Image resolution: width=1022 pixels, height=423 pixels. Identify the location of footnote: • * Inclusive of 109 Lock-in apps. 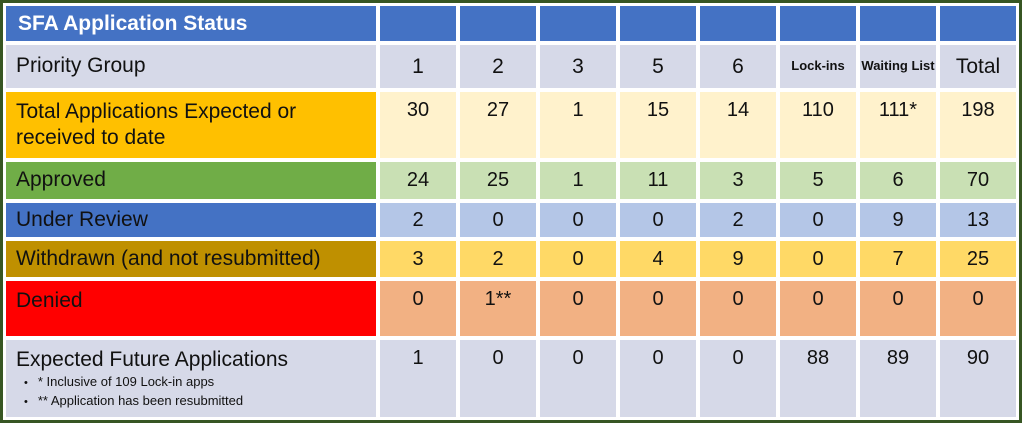
(115, 382).